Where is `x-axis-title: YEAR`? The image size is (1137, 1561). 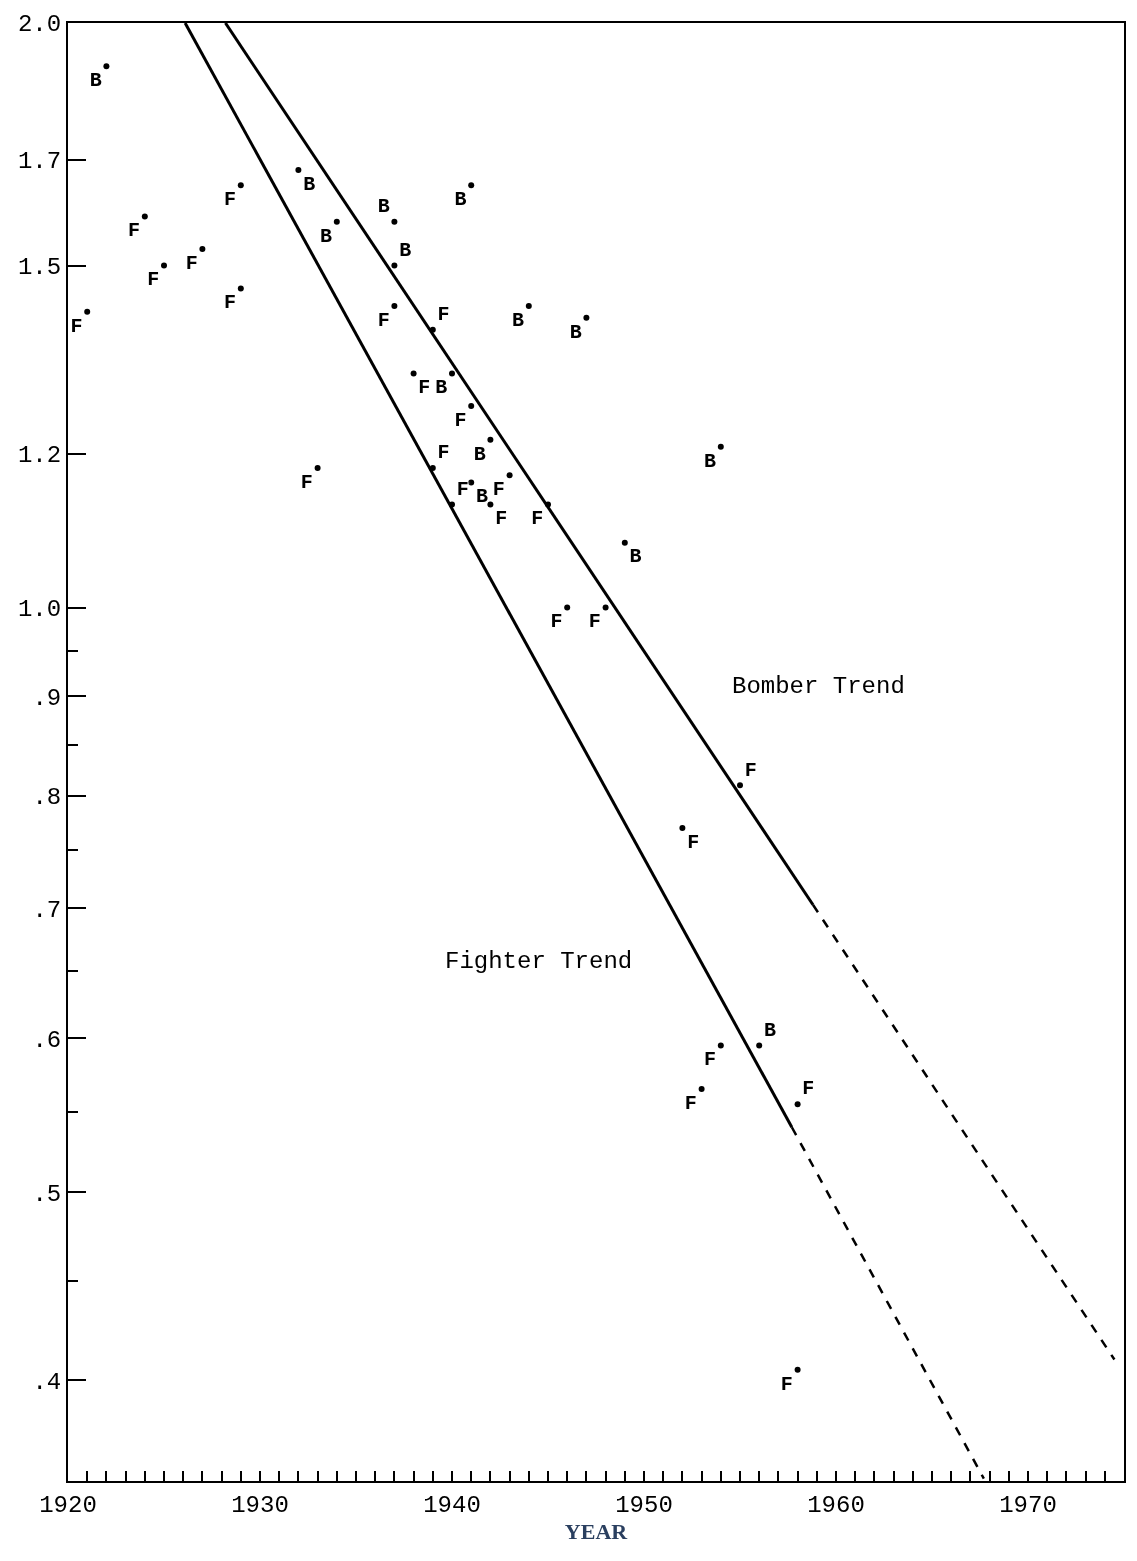
x-axis-title: YEAR is located at coordinates (596, 1531).